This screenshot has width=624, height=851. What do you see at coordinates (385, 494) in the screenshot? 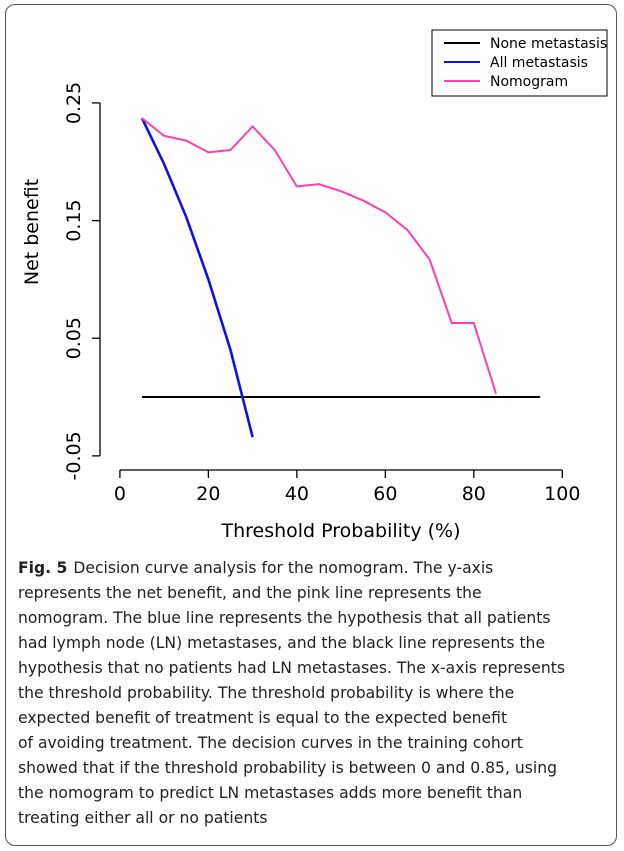
I see `x-tick-label: 60` at bounding box center [385, 494].